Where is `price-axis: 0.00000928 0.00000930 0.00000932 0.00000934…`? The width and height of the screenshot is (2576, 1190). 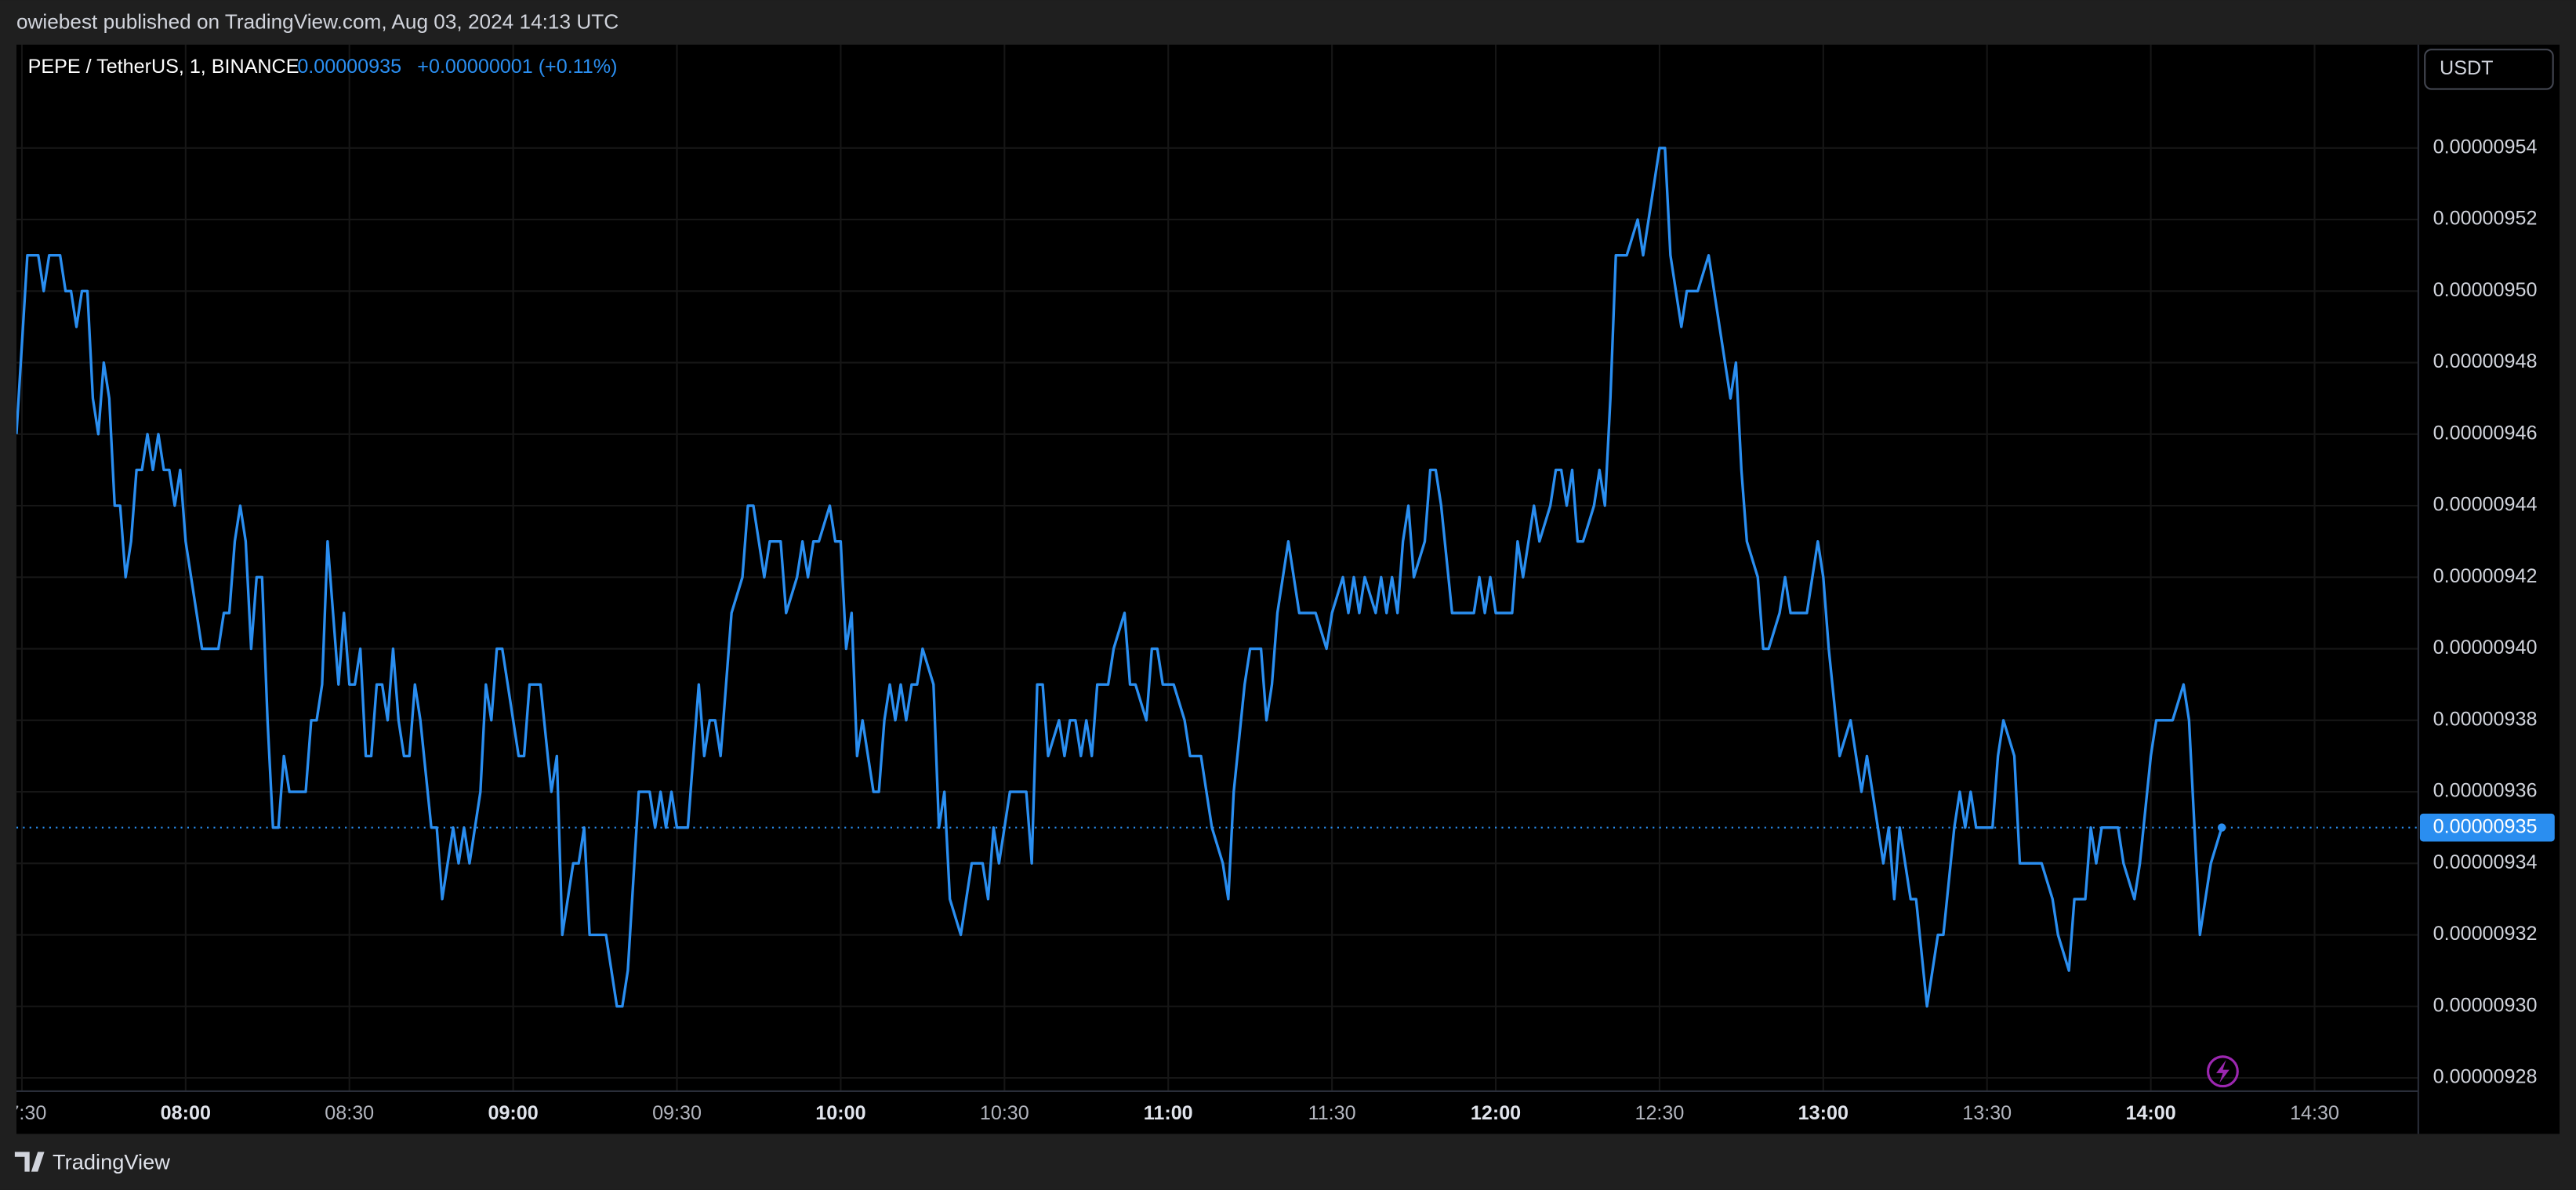
price-axis: 0.00000928 0.00000930 0.00000932 0.00000934… is located at coordinates (2487, 612).